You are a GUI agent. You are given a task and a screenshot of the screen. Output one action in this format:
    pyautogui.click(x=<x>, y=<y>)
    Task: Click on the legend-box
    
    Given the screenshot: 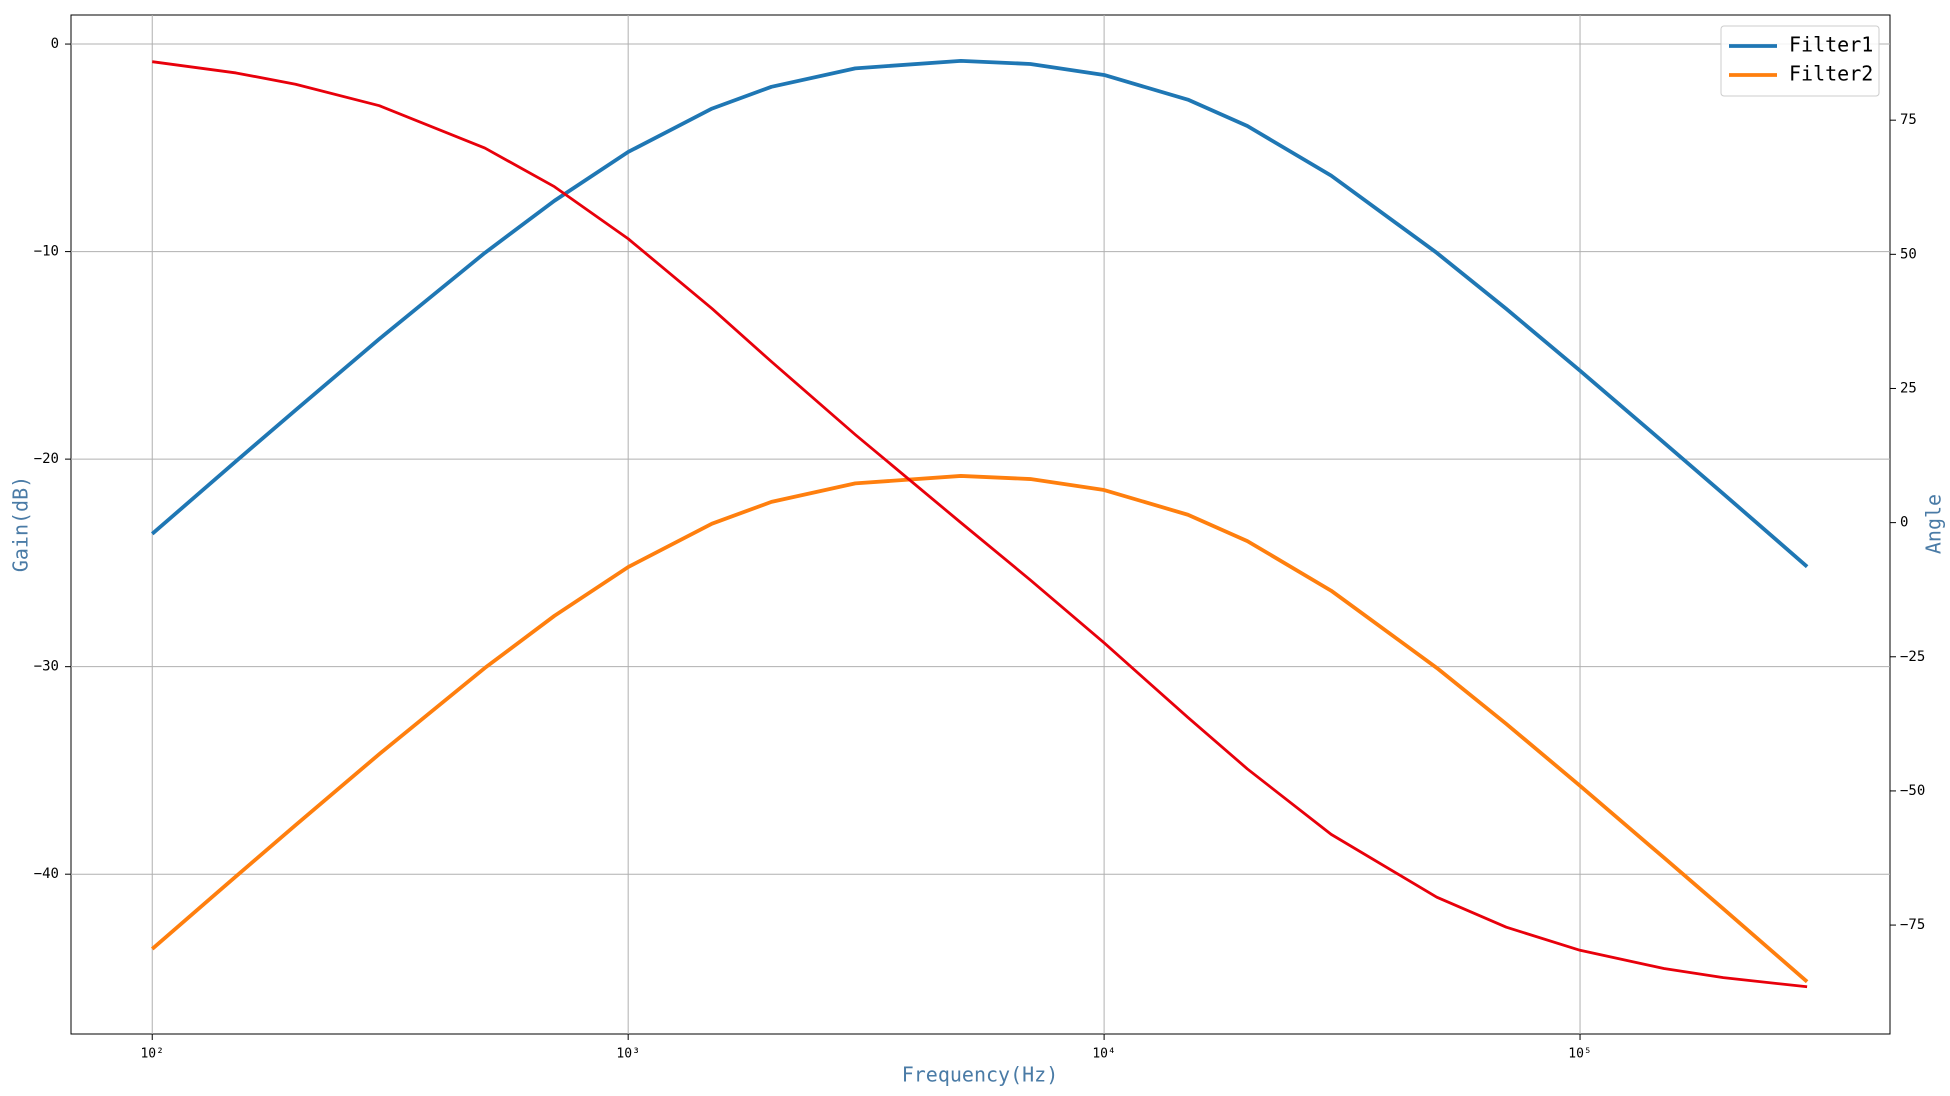 What is the action you would take?
    pyautogui.click(x=1800, y=61)
    